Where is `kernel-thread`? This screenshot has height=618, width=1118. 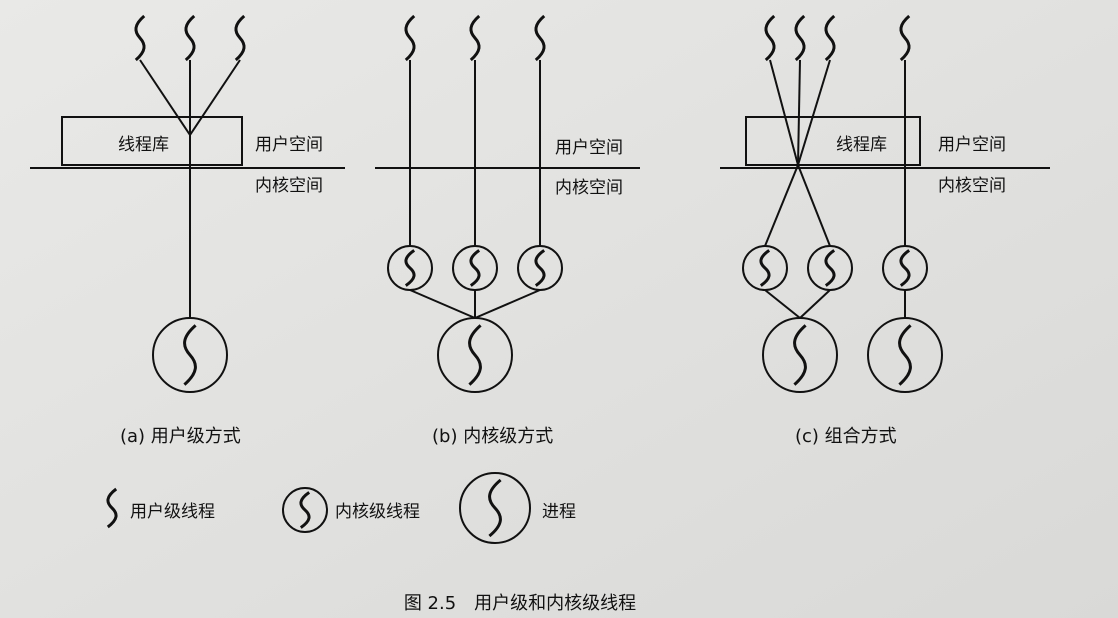
kernel-thread is located at coordinates (305, 510).